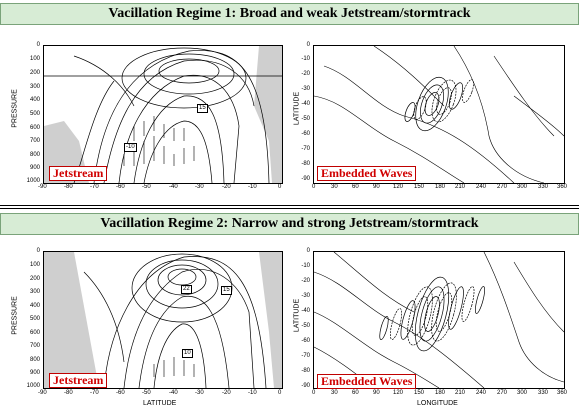 The width and height of the screenshot is (579, 413). Describe the element at coordinates (297, 315) in the screenshot. I see `regime2-latitude-axis-label: LATITUDE` at that location.